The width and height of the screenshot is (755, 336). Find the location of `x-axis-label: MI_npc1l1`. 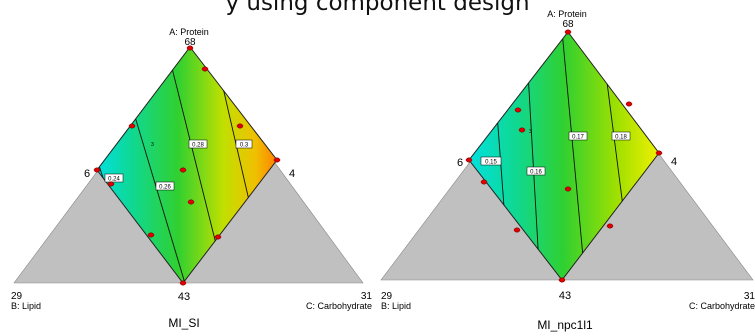

x-axis-label: MI_npc1l1 is located at coordinates (565, 325).